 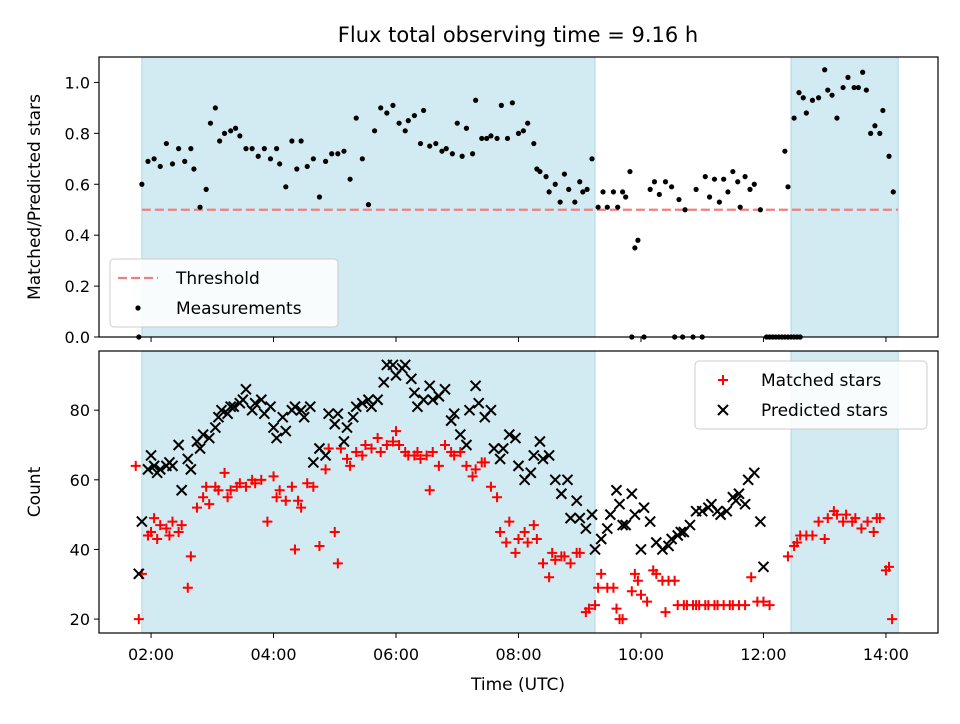 What do you see at coordinates (763, 654) in the screenshot?
I see `x-tick-label: 12:00` at bounding box center [763, 654].